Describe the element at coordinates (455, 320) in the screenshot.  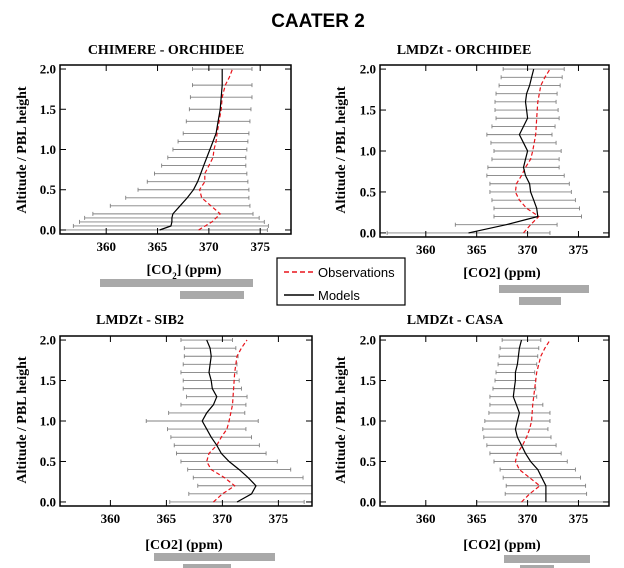
I see `panel-title: LMDZt - CASA` at that location.